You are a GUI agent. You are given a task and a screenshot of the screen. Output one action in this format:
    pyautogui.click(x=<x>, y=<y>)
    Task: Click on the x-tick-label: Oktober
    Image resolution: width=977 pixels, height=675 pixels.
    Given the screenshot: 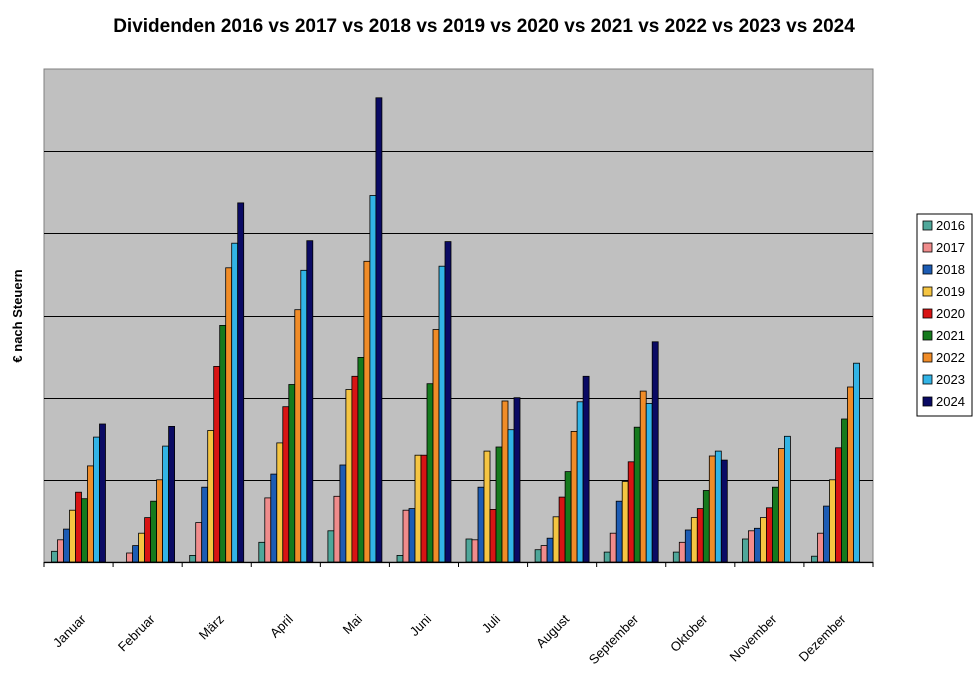 What is the action you would take?
    pyautogui.click(x=689, y=633)
    